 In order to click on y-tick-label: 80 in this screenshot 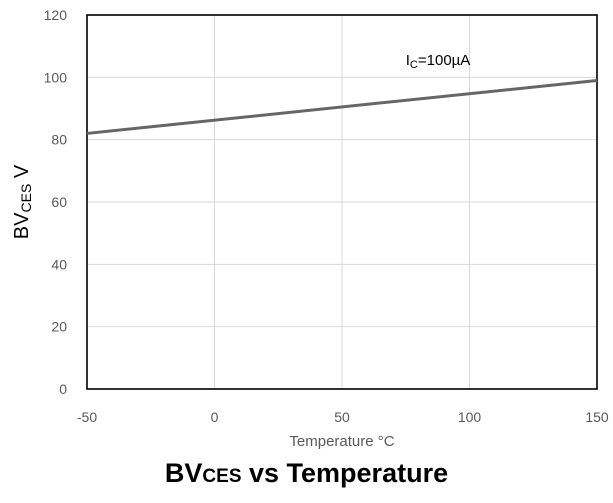, I will do `click(59, 140)`.